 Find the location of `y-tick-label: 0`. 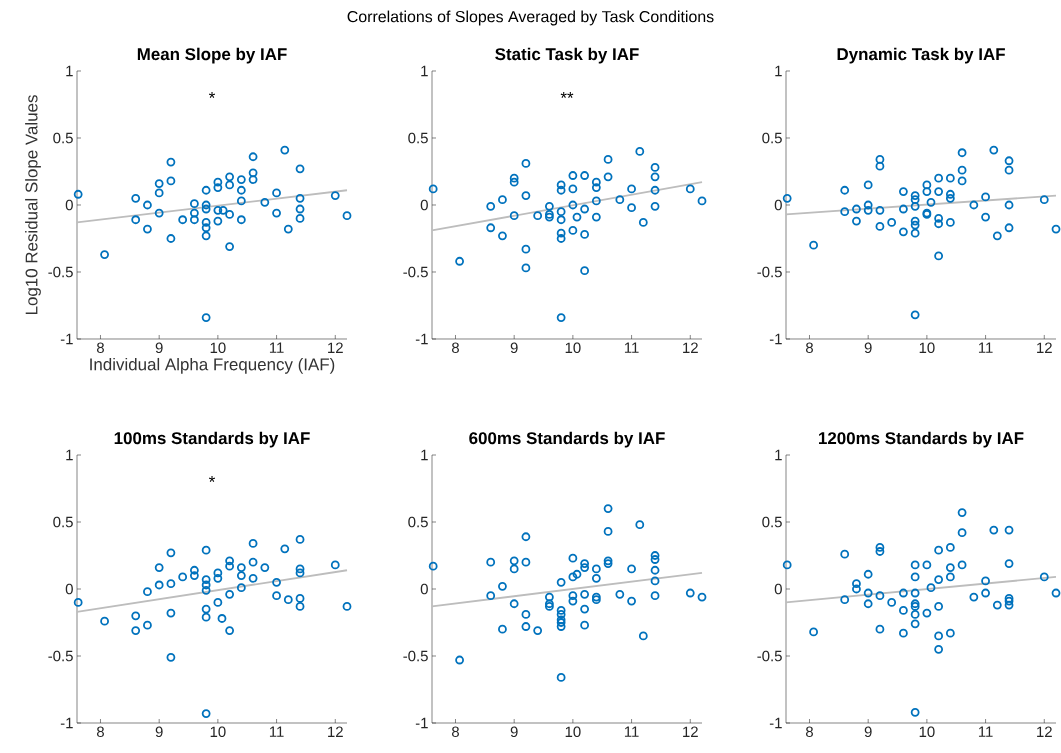

y-tick-label: 0 is located at coordinates (424, 205).